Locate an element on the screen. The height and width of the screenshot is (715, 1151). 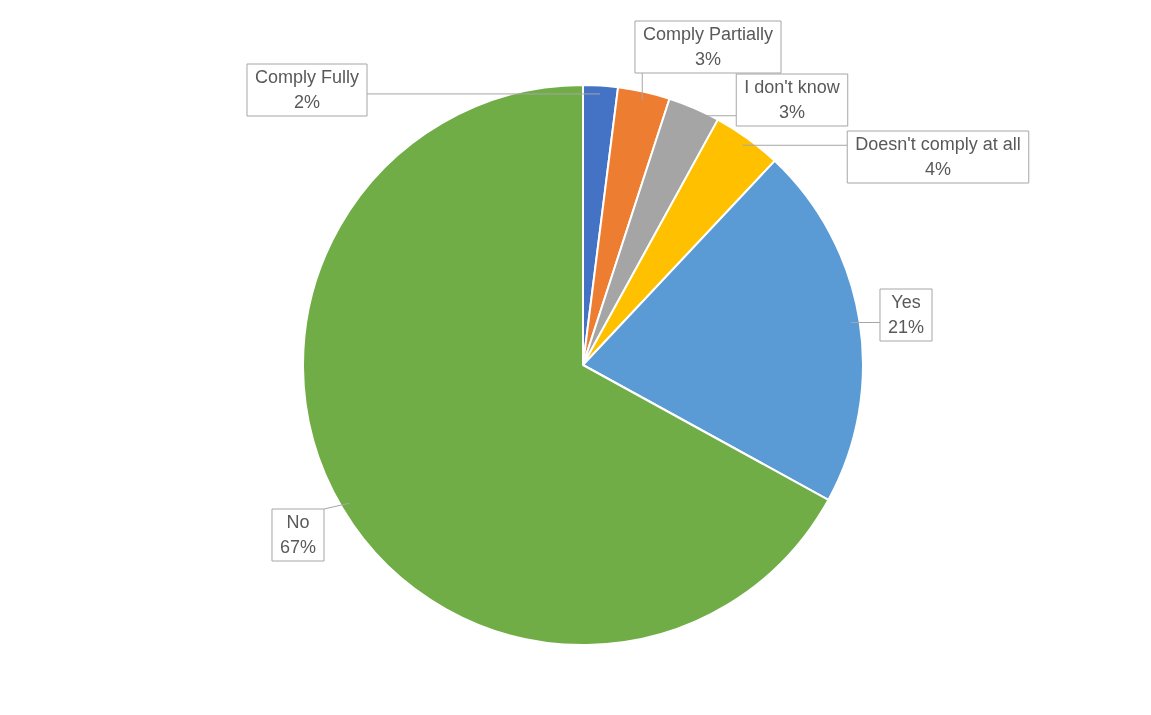
slice-label: Comply Fully is located at coordinates (307, 76).